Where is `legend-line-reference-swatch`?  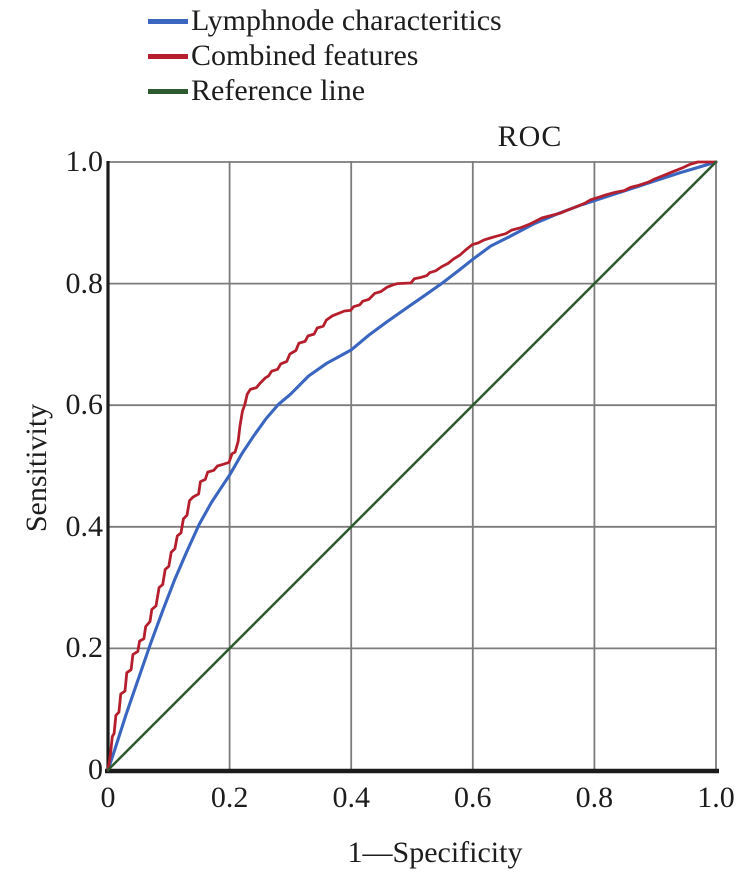 legend-line-reference-swatch is located at coordinates (168, 91).